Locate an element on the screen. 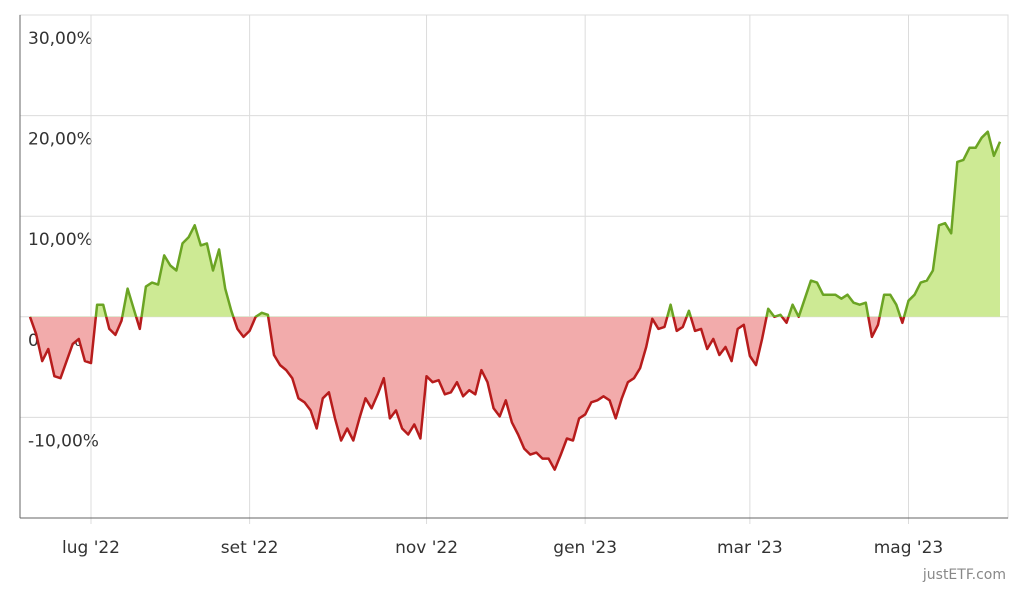 The height and width of the screenshot is (589, 1024). x-tick-label: set '22 is located at coordinates (250, 548).